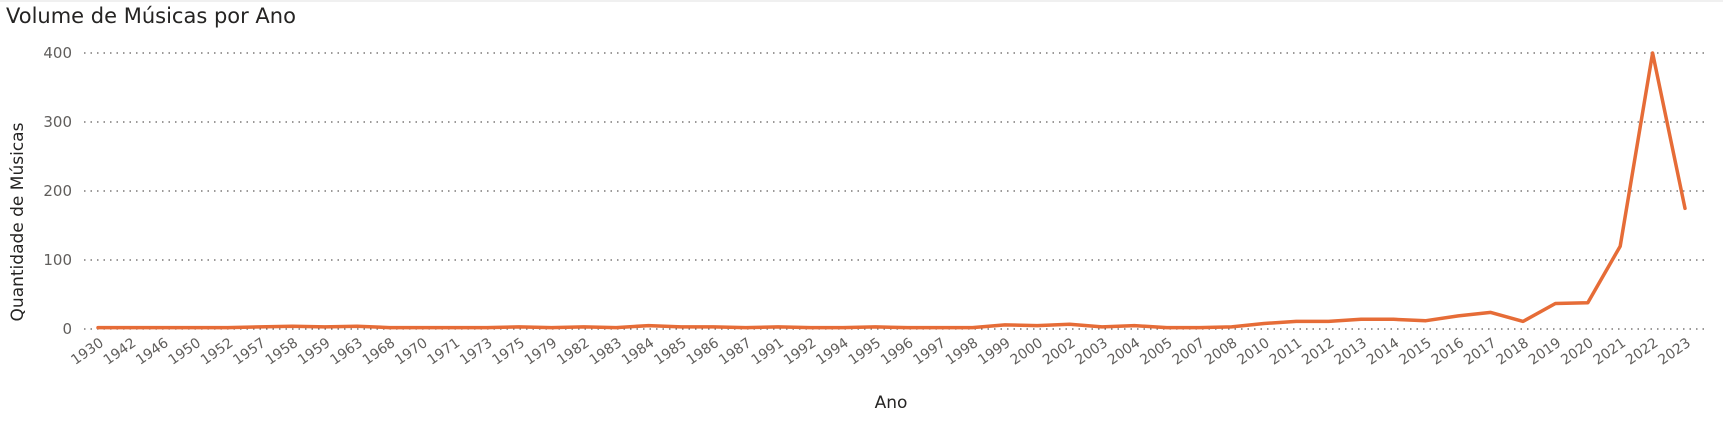 The width and height of the screenshot is (1723, 422). I want to click on top-border, so click(861, 1).